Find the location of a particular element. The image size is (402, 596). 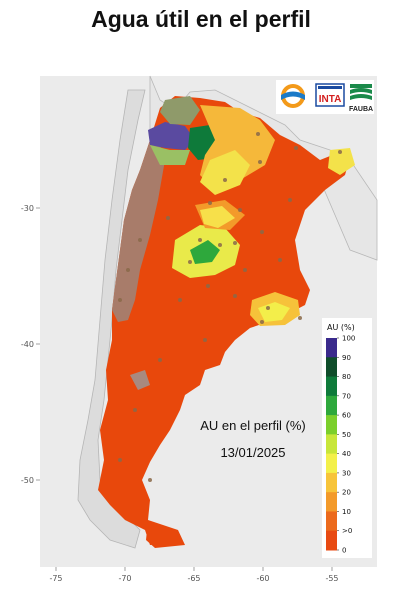

map-date: 13/01/2025 is located at coordinates (252, 452).